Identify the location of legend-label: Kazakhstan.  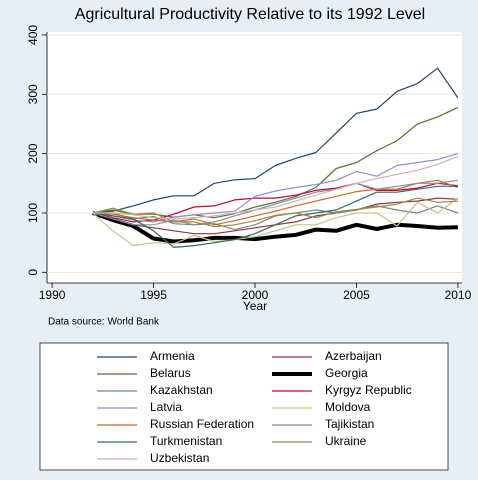
(181, 390).